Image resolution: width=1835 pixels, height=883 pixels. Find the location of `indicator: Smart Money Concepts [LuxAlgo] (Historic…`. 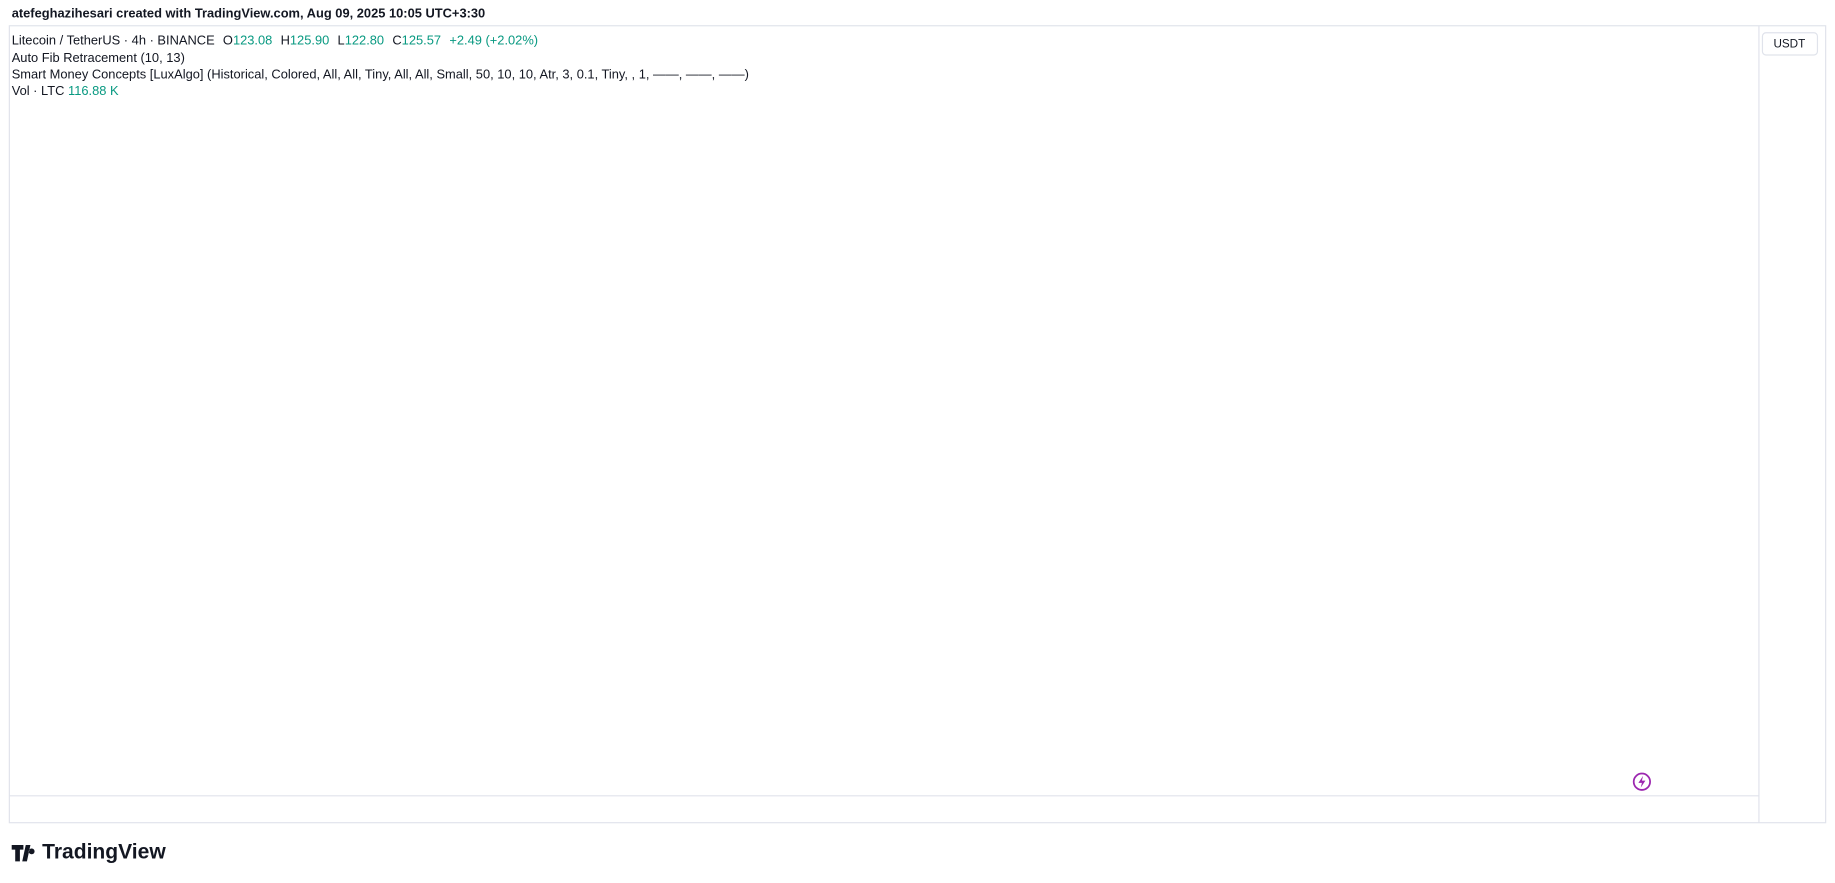

indicator: Smart Money Concepts [LuxAlgo] (Historic… is located at coordinates (380, 74).